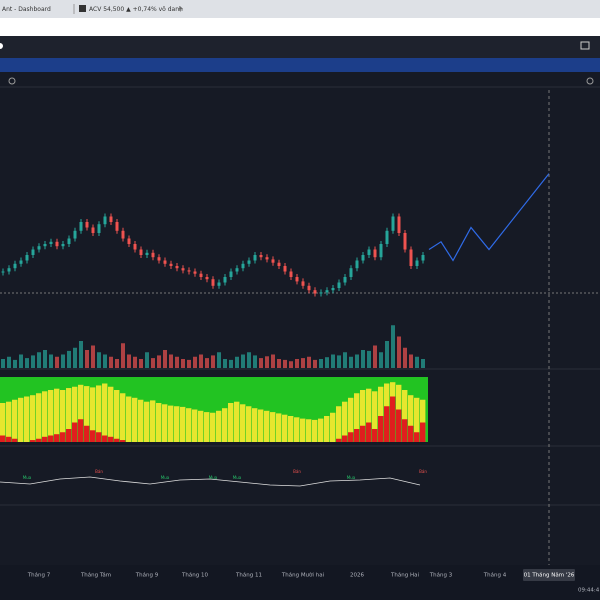  Describe the element at coordinates (404, 575) in the screenshot. I see `x-tick-label: Tháng Hai` at that location.